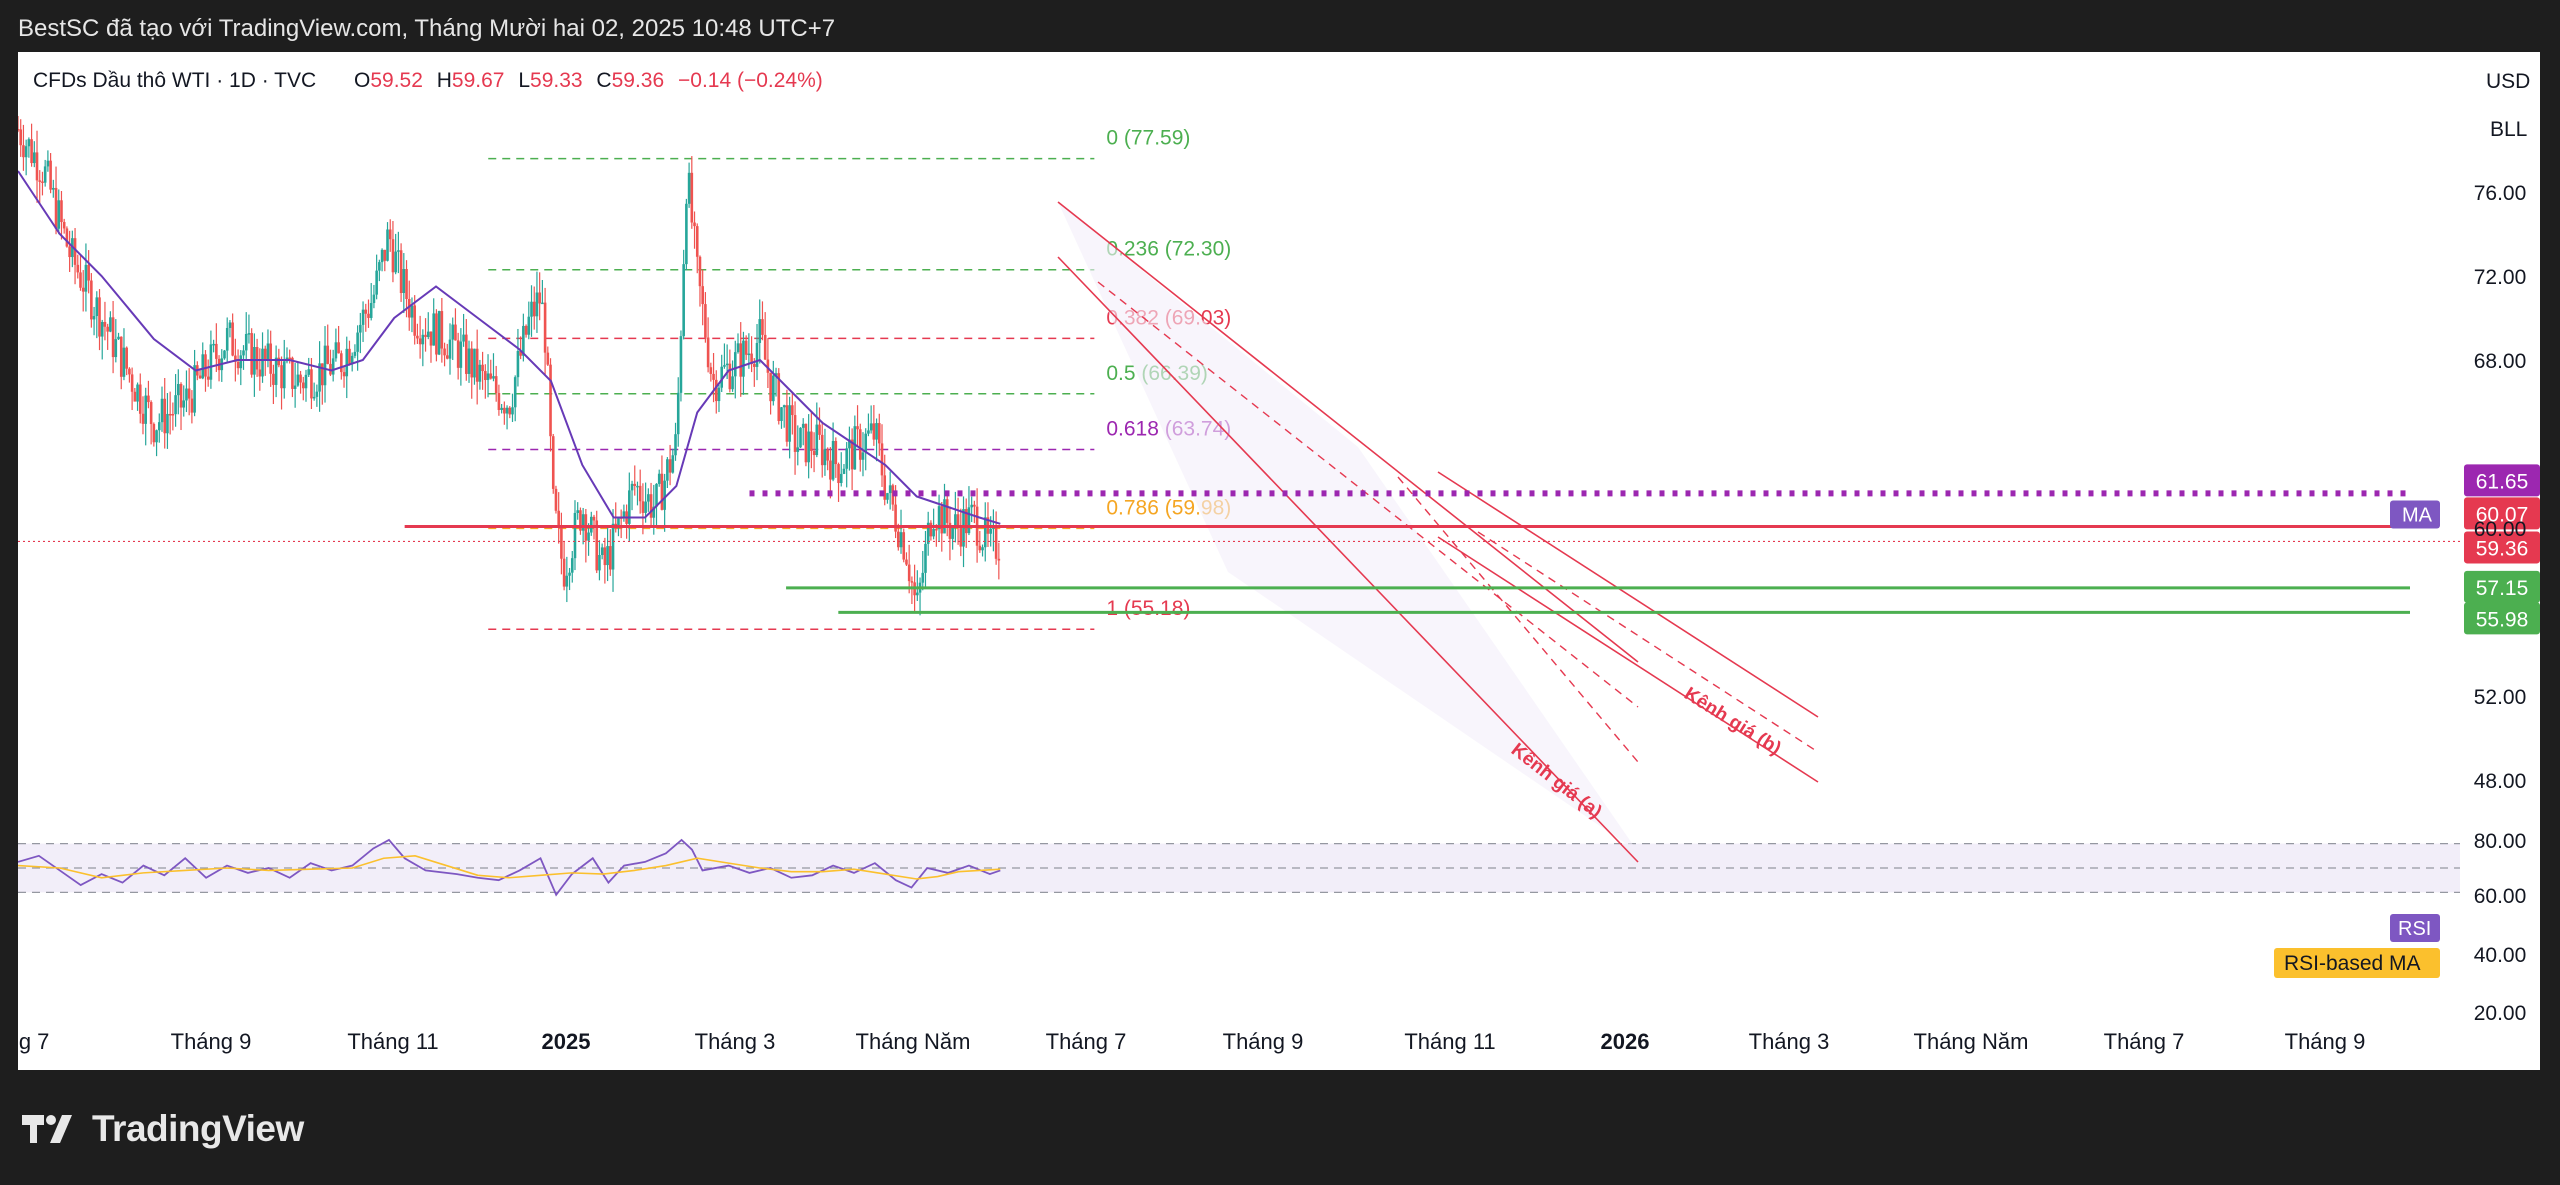 This screenshot has height=1185, width=2560. Describe the element at coordinates (1732, 721) in the screenshot. I see `channel-b-label: Kênh giá (b)` at that location.